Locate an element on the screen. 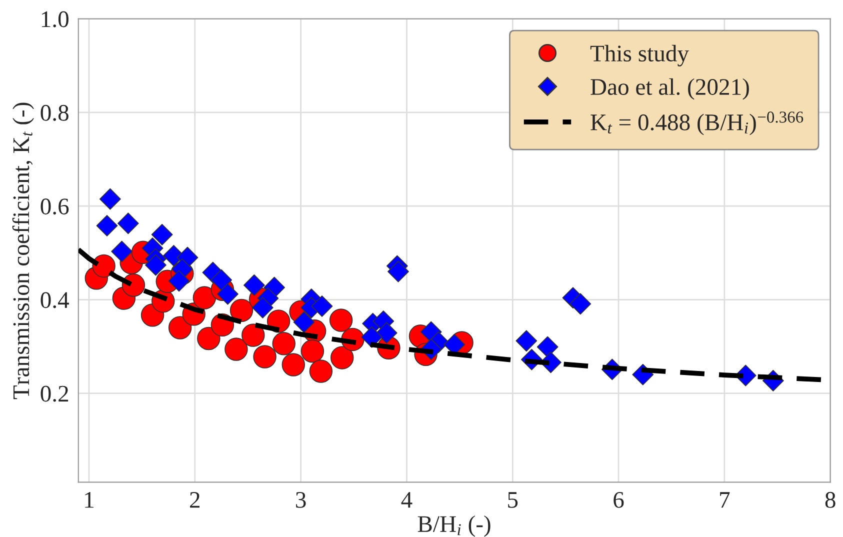 The image size is (843, 537). legend-label: This study is located at coordinates (639, 55).